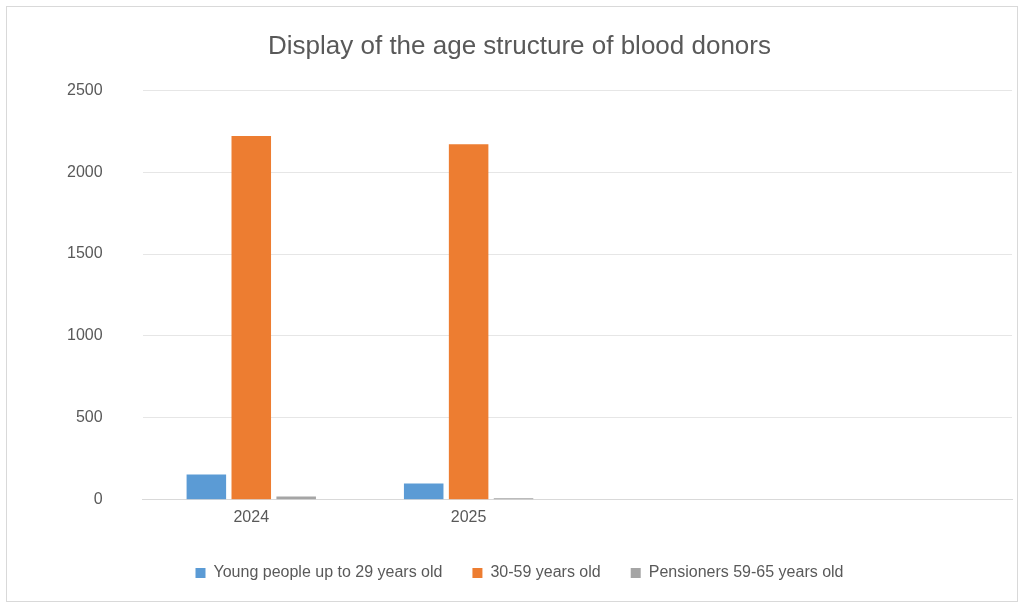  What do you see at coordinates (85, 89) in the screenshot?
I see `y-tick-label: 2500` at bounding box center [85, 89].